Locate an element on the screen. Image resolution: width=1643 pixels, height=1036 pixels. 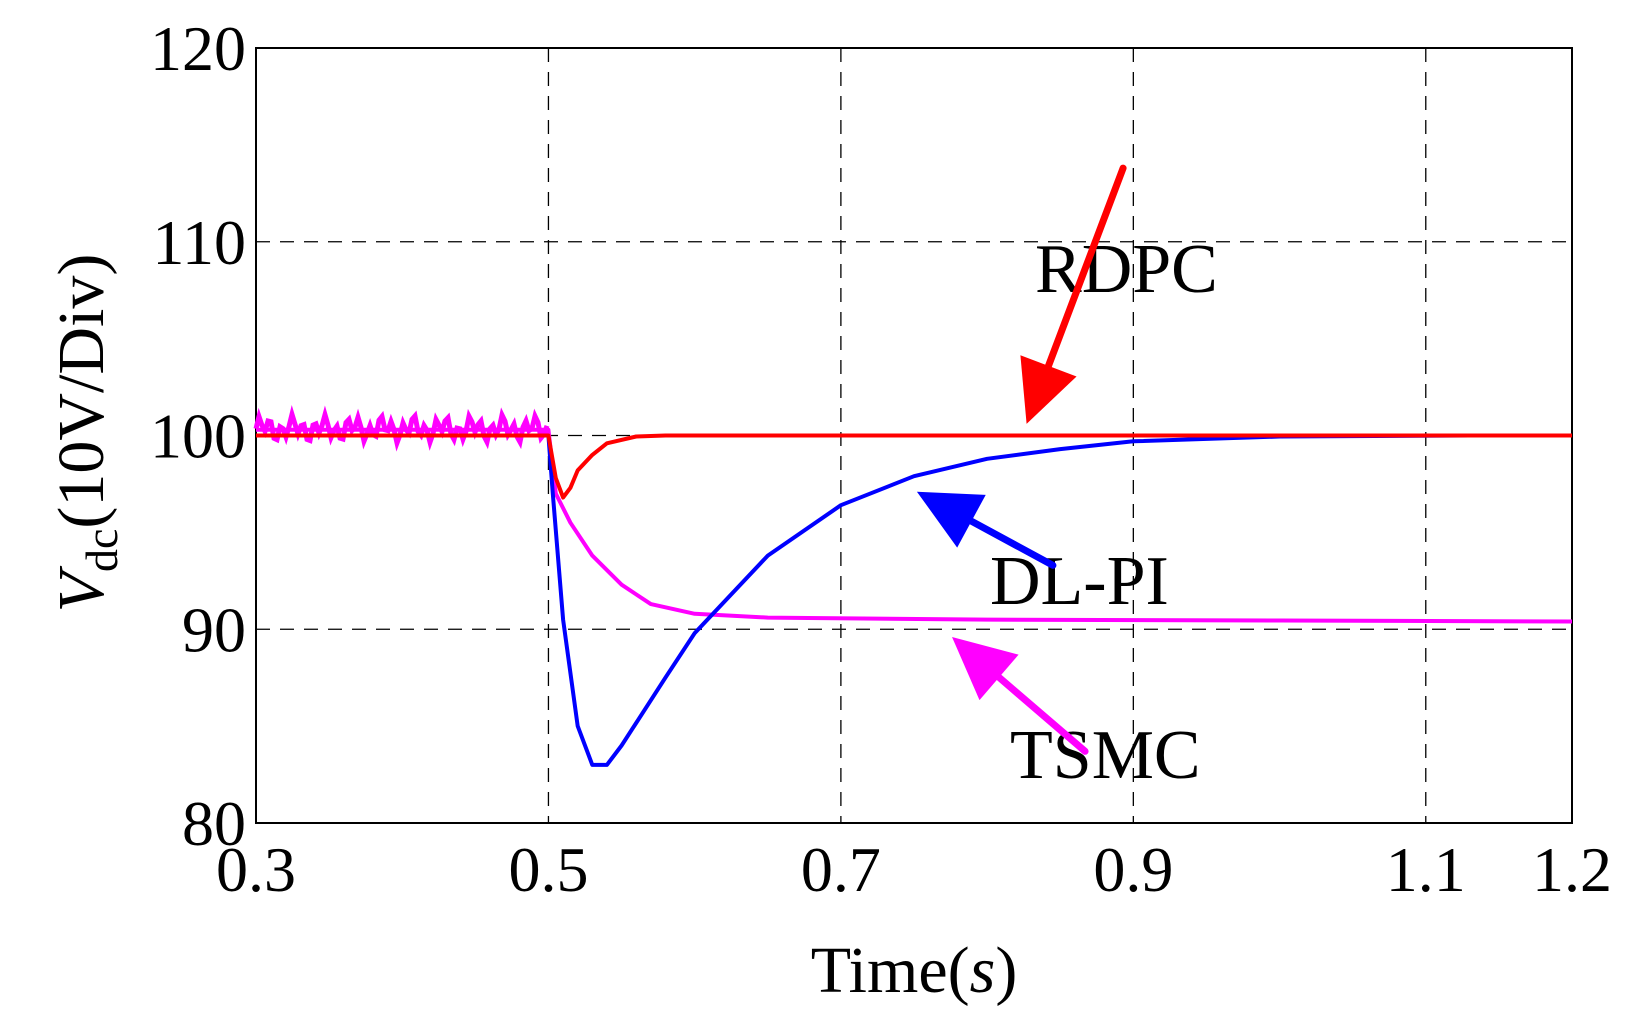
x-tick-label: 1.1 is located at coordinates (1426, 869).